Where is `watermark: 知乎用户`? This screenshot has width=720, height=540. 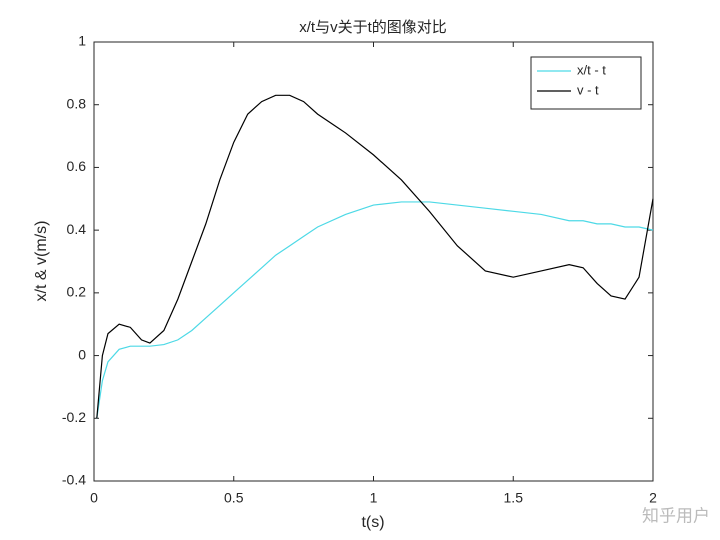 watermark: 知乎用户 is located at coordinates (676, 515).